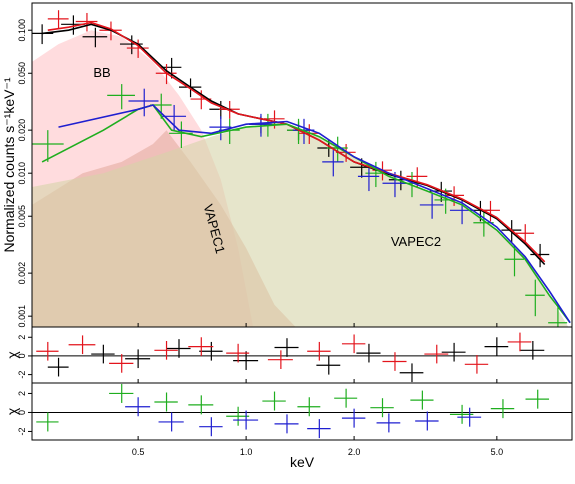 This screenshot has width=575, height=484. What do you see at coordinates (22, 173) in the screenshot?
I see `y-tick-label: 0.010` at bounding box center [22, 173].